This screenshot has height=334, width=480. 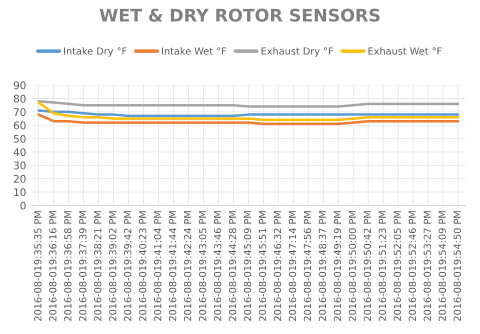 What do you see at coordinates (20, 138) in the screenshot?
I see `y-tick-label: 50` at bounding box center [20, 138].